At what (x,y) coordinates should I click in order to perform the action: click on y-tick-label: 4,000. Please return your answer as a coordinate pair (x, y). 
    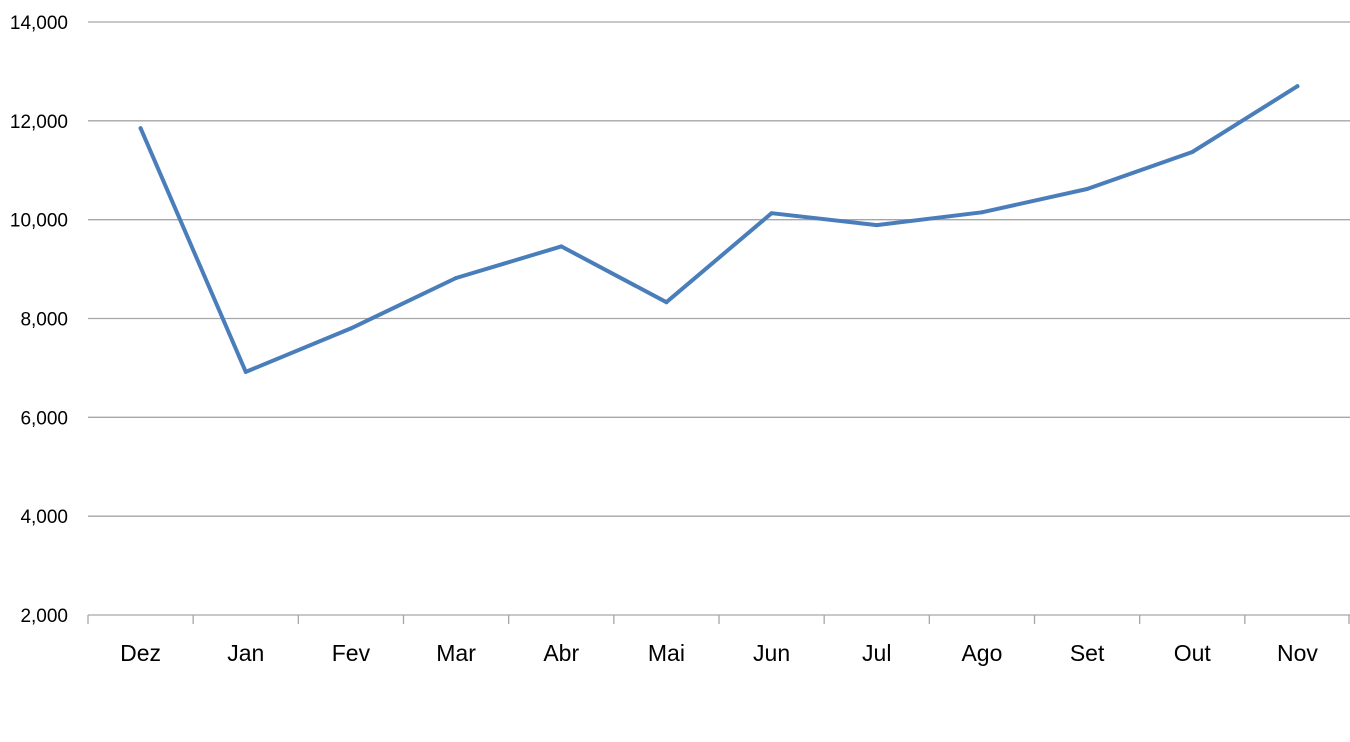
    Looking at the image, I should click on (44, 517).